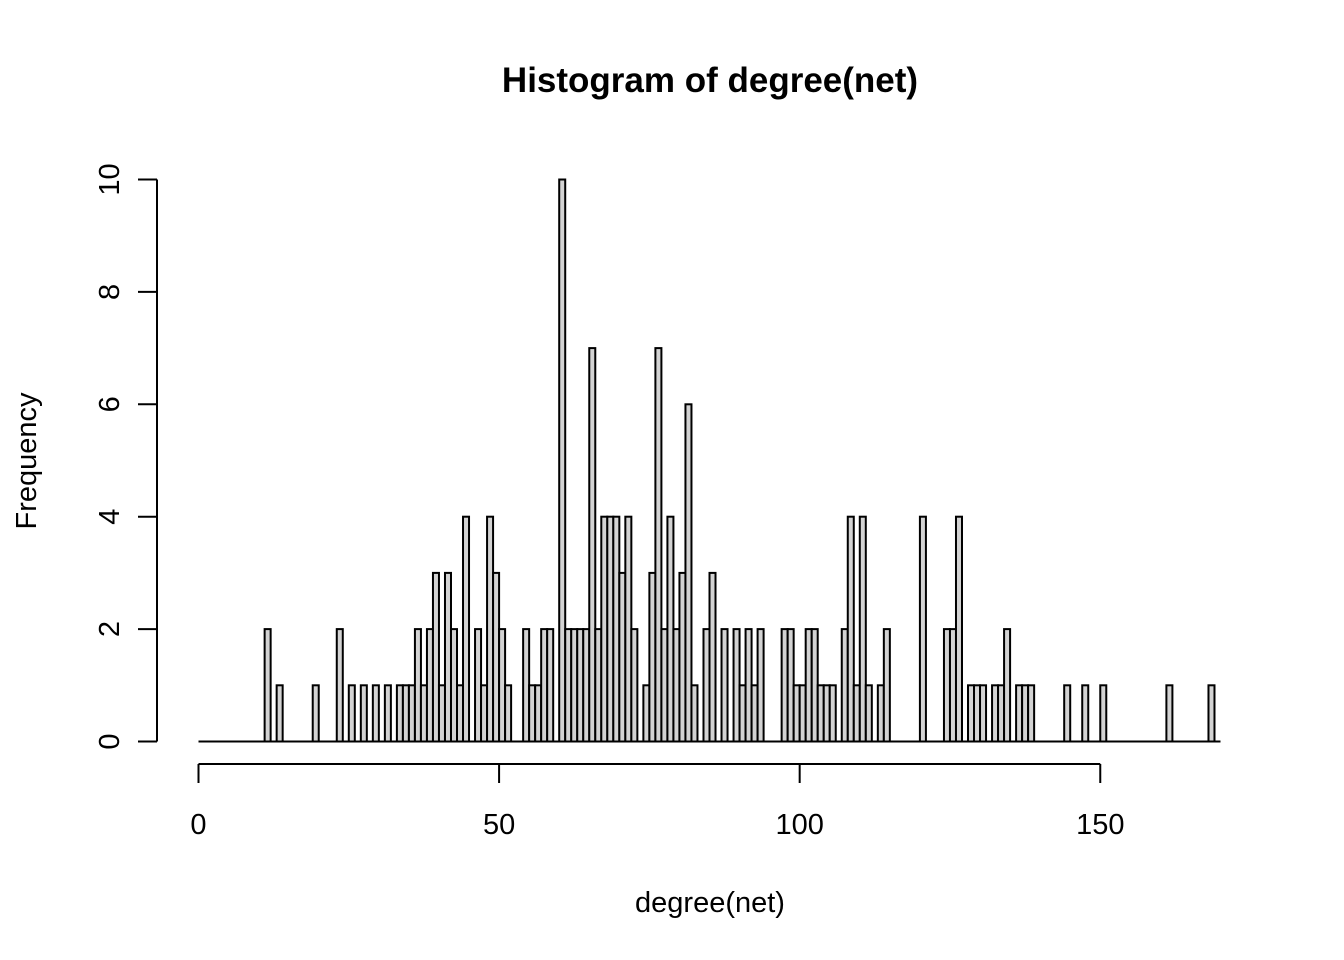 This screenshot has width=1344, height=960. What do you see at coordinates (499, 825) in the screenshot?
I see `x-tick-label: 50` at bounding box center [499, 825].